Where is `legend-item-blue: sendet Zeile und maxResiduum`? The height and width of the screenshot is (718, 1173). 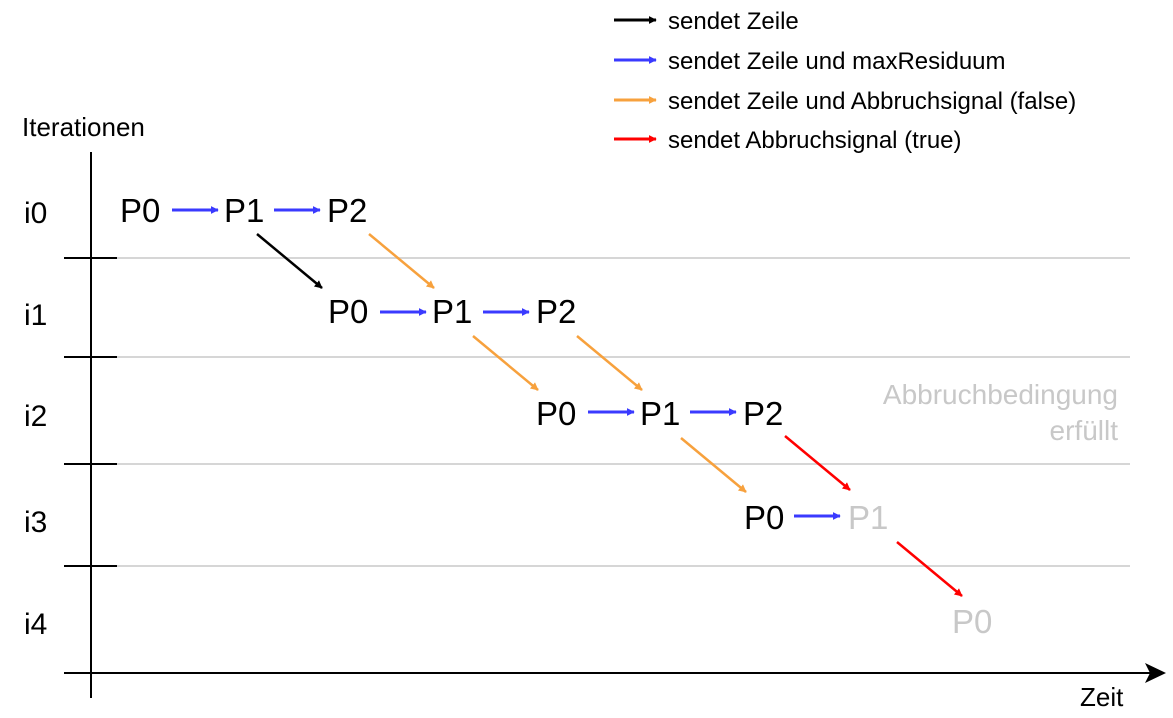 legend-item-blue: sendet Zeile und maxResiduum is located at coordinates (810, 61).